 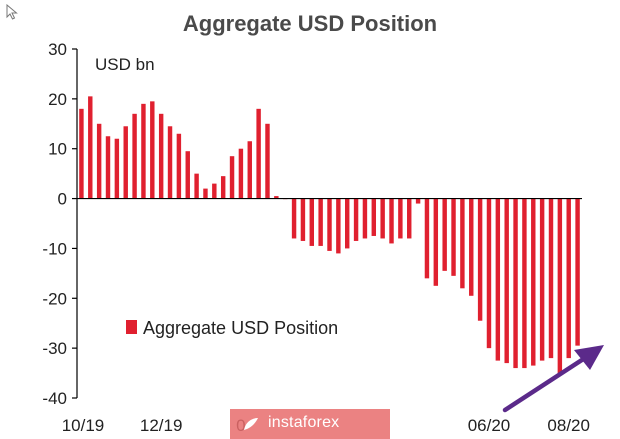 What do you see at coordinates (161, 425) in the screenshot?
I see `x-tick-label: 12/19` at bounding box center [161, 425].